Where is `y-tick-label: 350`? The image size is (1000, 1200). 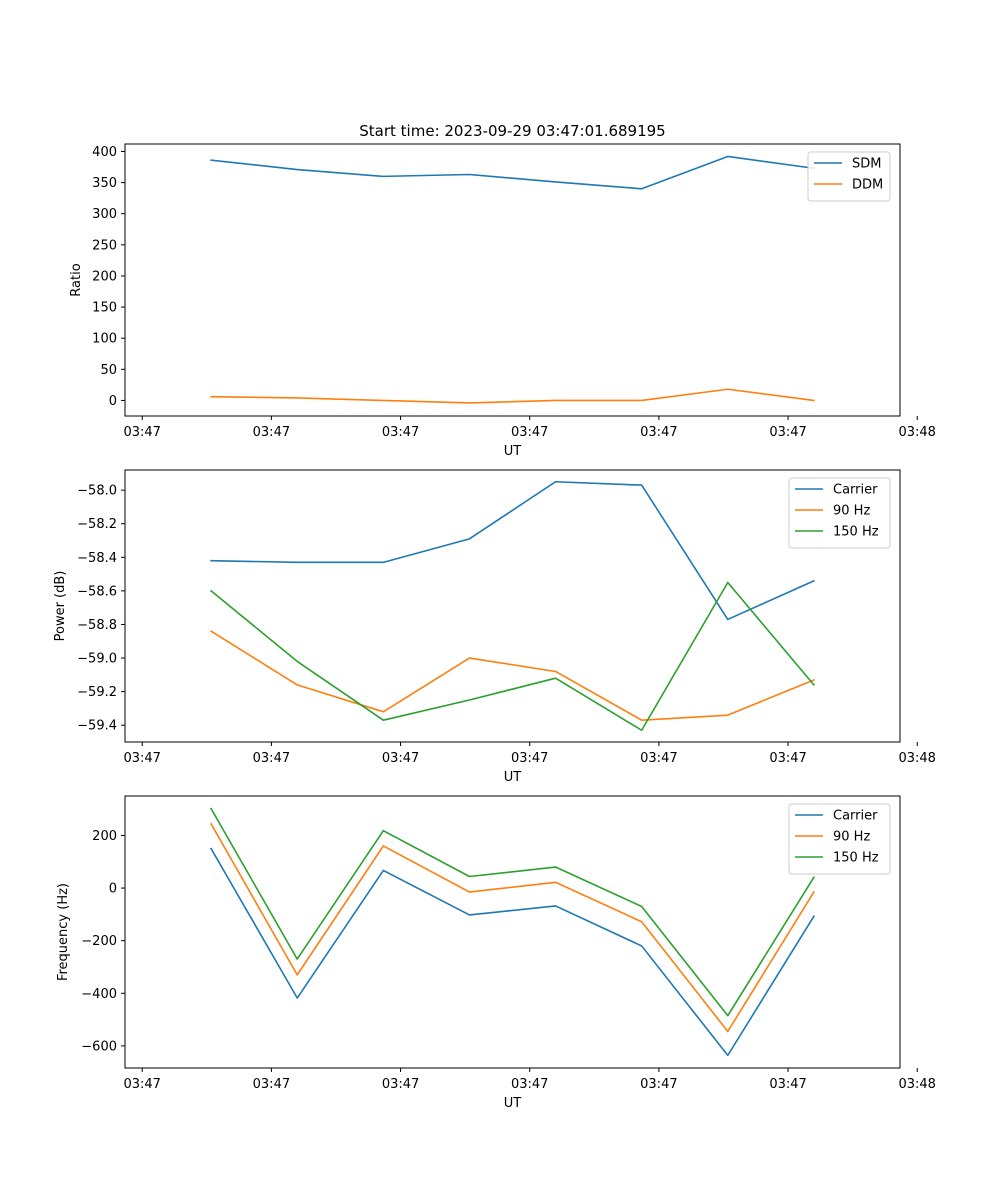
y-tick-label: 350 is located at coordinates (104, 183).